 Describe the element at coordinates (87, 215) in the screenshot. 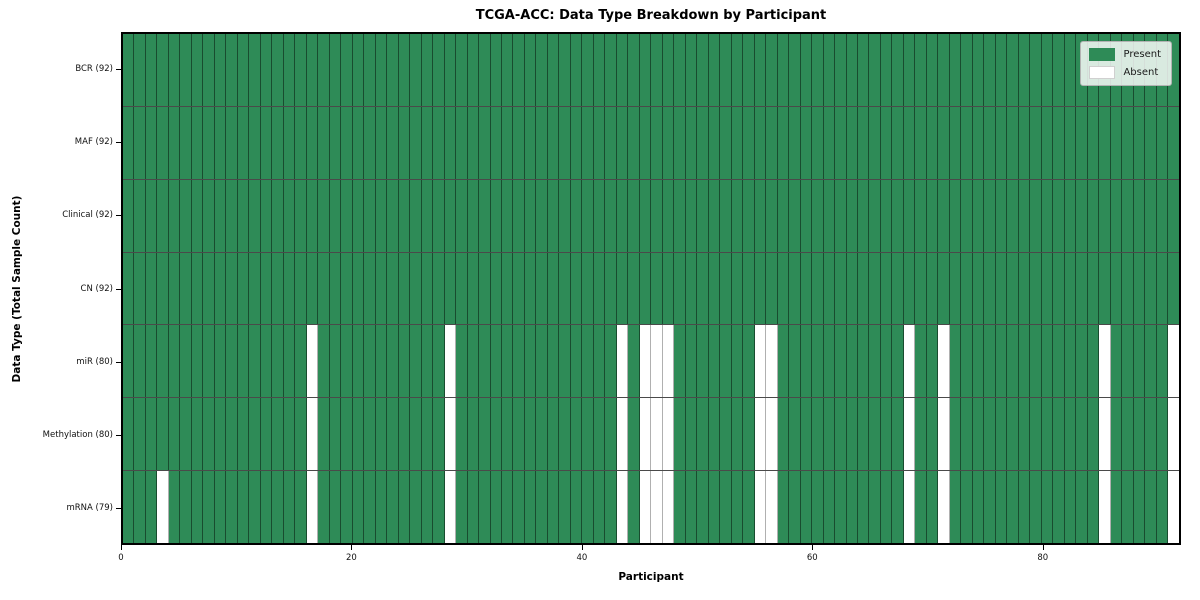

I see `y-tick-label: Clinical (92)` at that location.